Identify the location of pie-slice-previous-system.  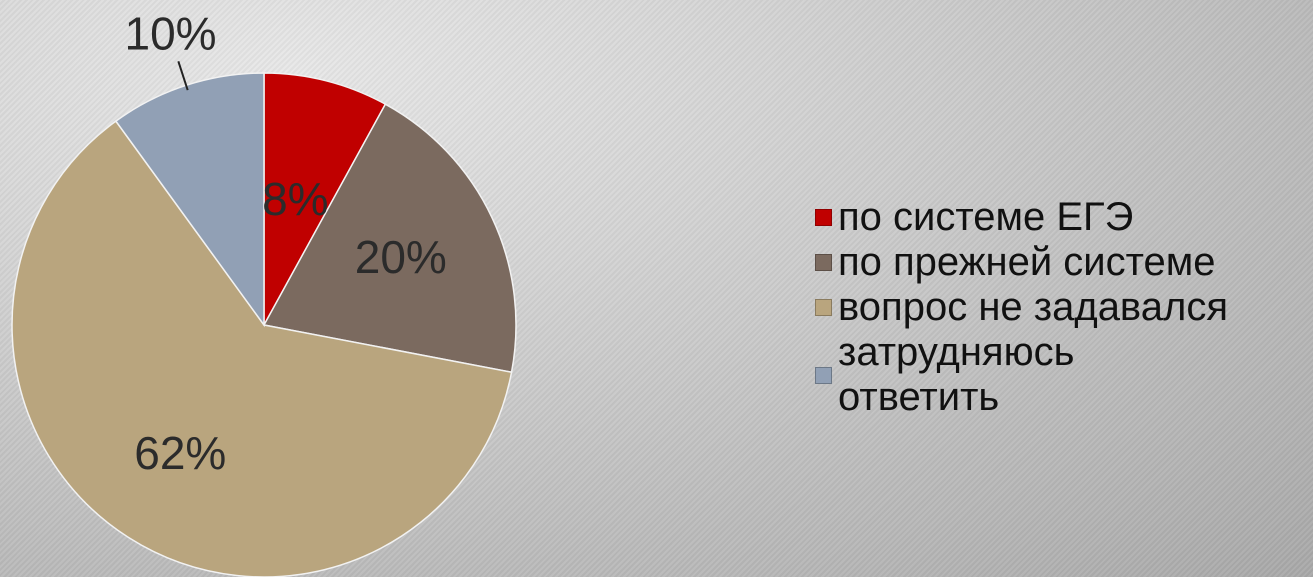
(389, 238).